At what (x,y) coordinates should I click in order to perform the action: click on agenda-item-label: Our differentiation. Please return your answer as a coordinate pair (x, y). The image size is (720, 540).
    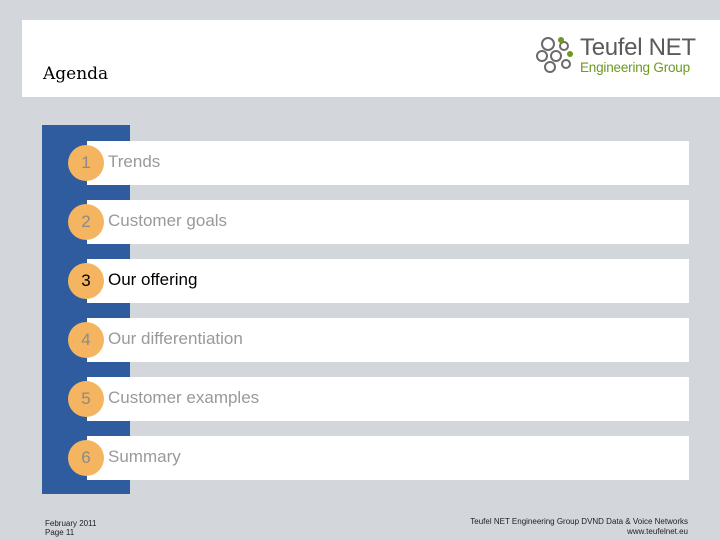
    Looking at the image, I should click on (175, 338).